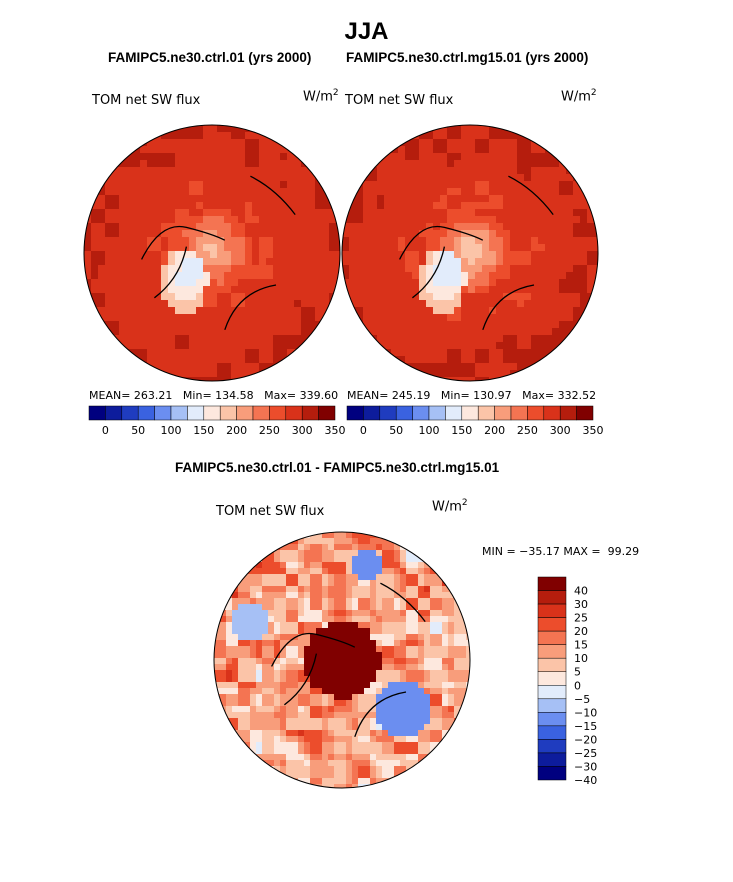 This screenshot has height=882, width=733. What do you see at coordinates (302, 430) in the screenshot?
I see `left-colorbar-tick: 300` at bounding box center [302, 430].